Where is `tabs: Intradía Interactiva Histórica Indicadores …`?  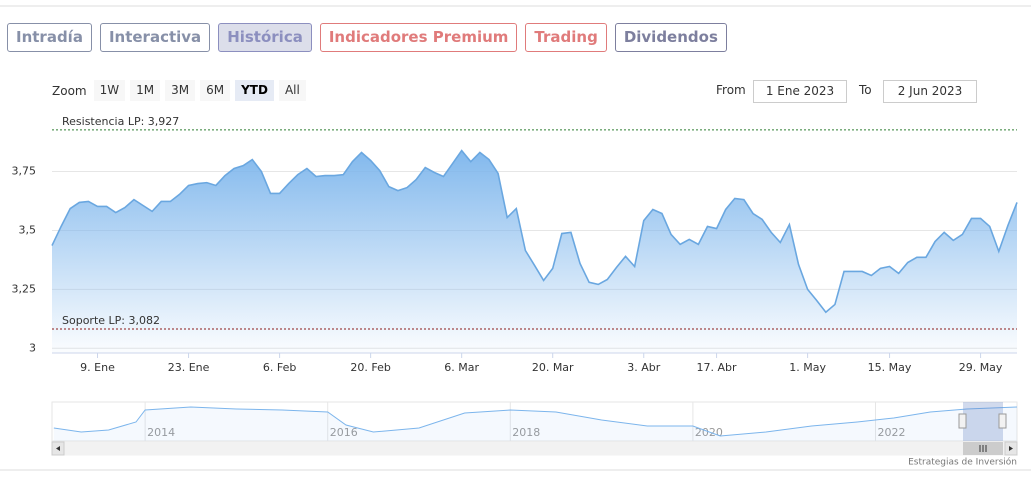
tabs: Intradía Interactiva Histórica Indicadores … is located at coordinates (367, 37).